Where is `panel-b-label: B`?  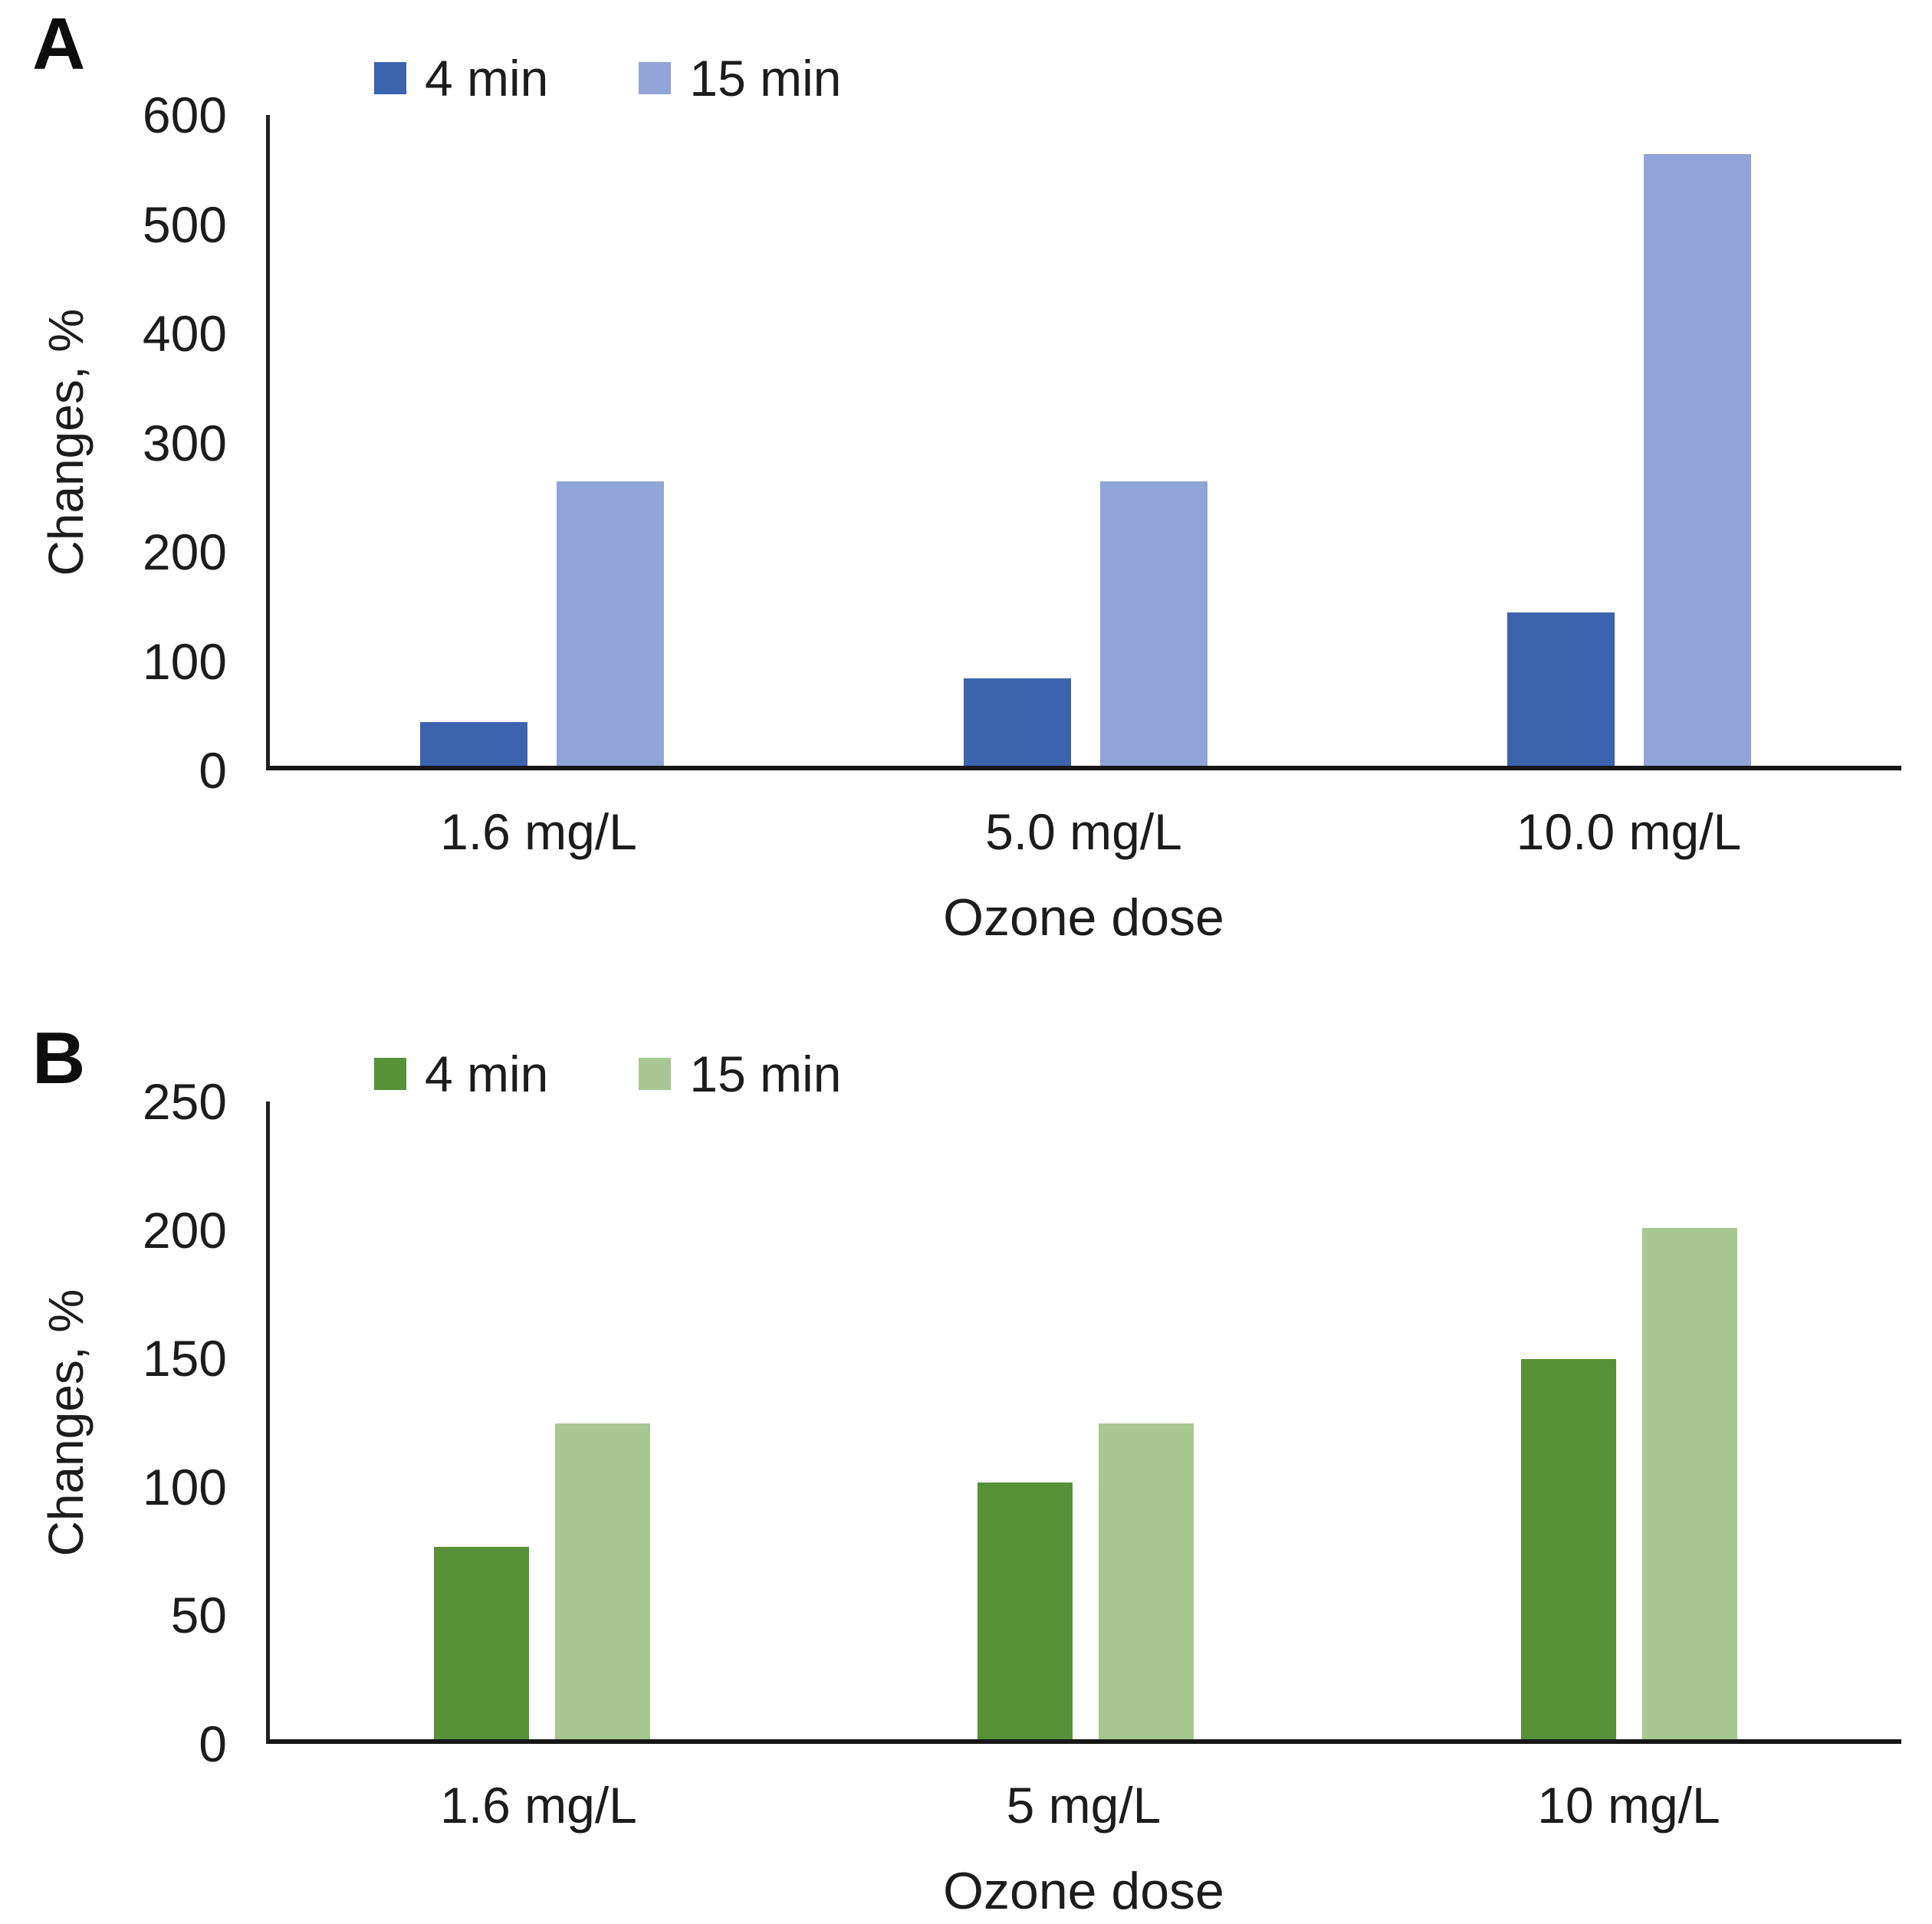
panel-b-label: B is located at coordinates (59, 1058).